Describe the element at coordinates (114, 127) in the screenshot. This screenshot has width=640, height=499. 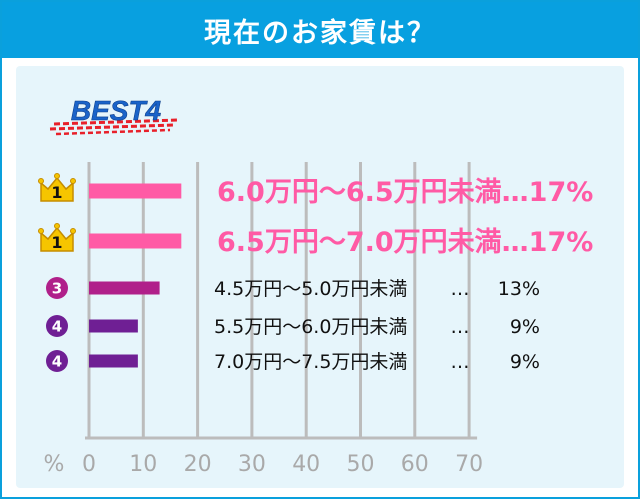
I see `badge-underline-stripes` at that location.